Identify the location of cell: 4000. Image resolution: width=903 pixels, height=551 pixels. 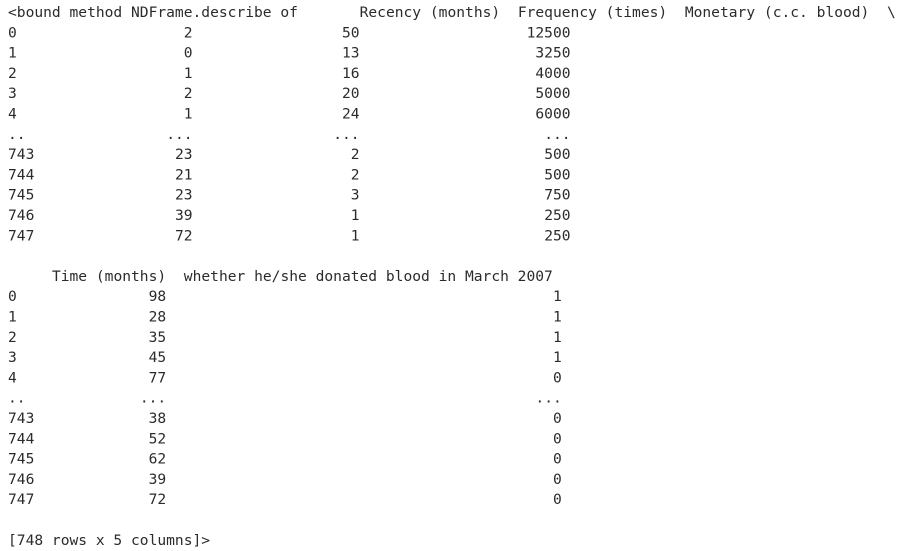
(552, 73).